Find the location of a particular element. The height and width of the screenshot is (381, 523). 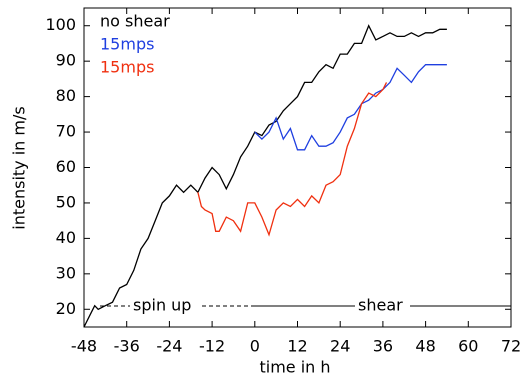

x-tick-label: 48 is located at coordinates (425, 346).